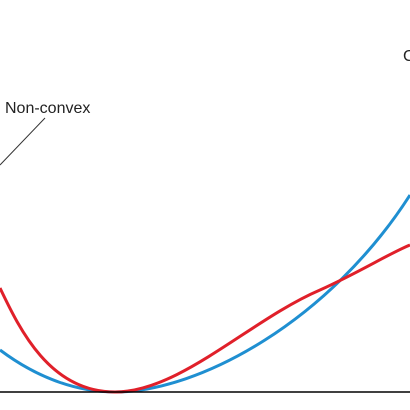 The image size is (410, 410). I want to click on non-convex-label: Non-convex, so click(47, 108).